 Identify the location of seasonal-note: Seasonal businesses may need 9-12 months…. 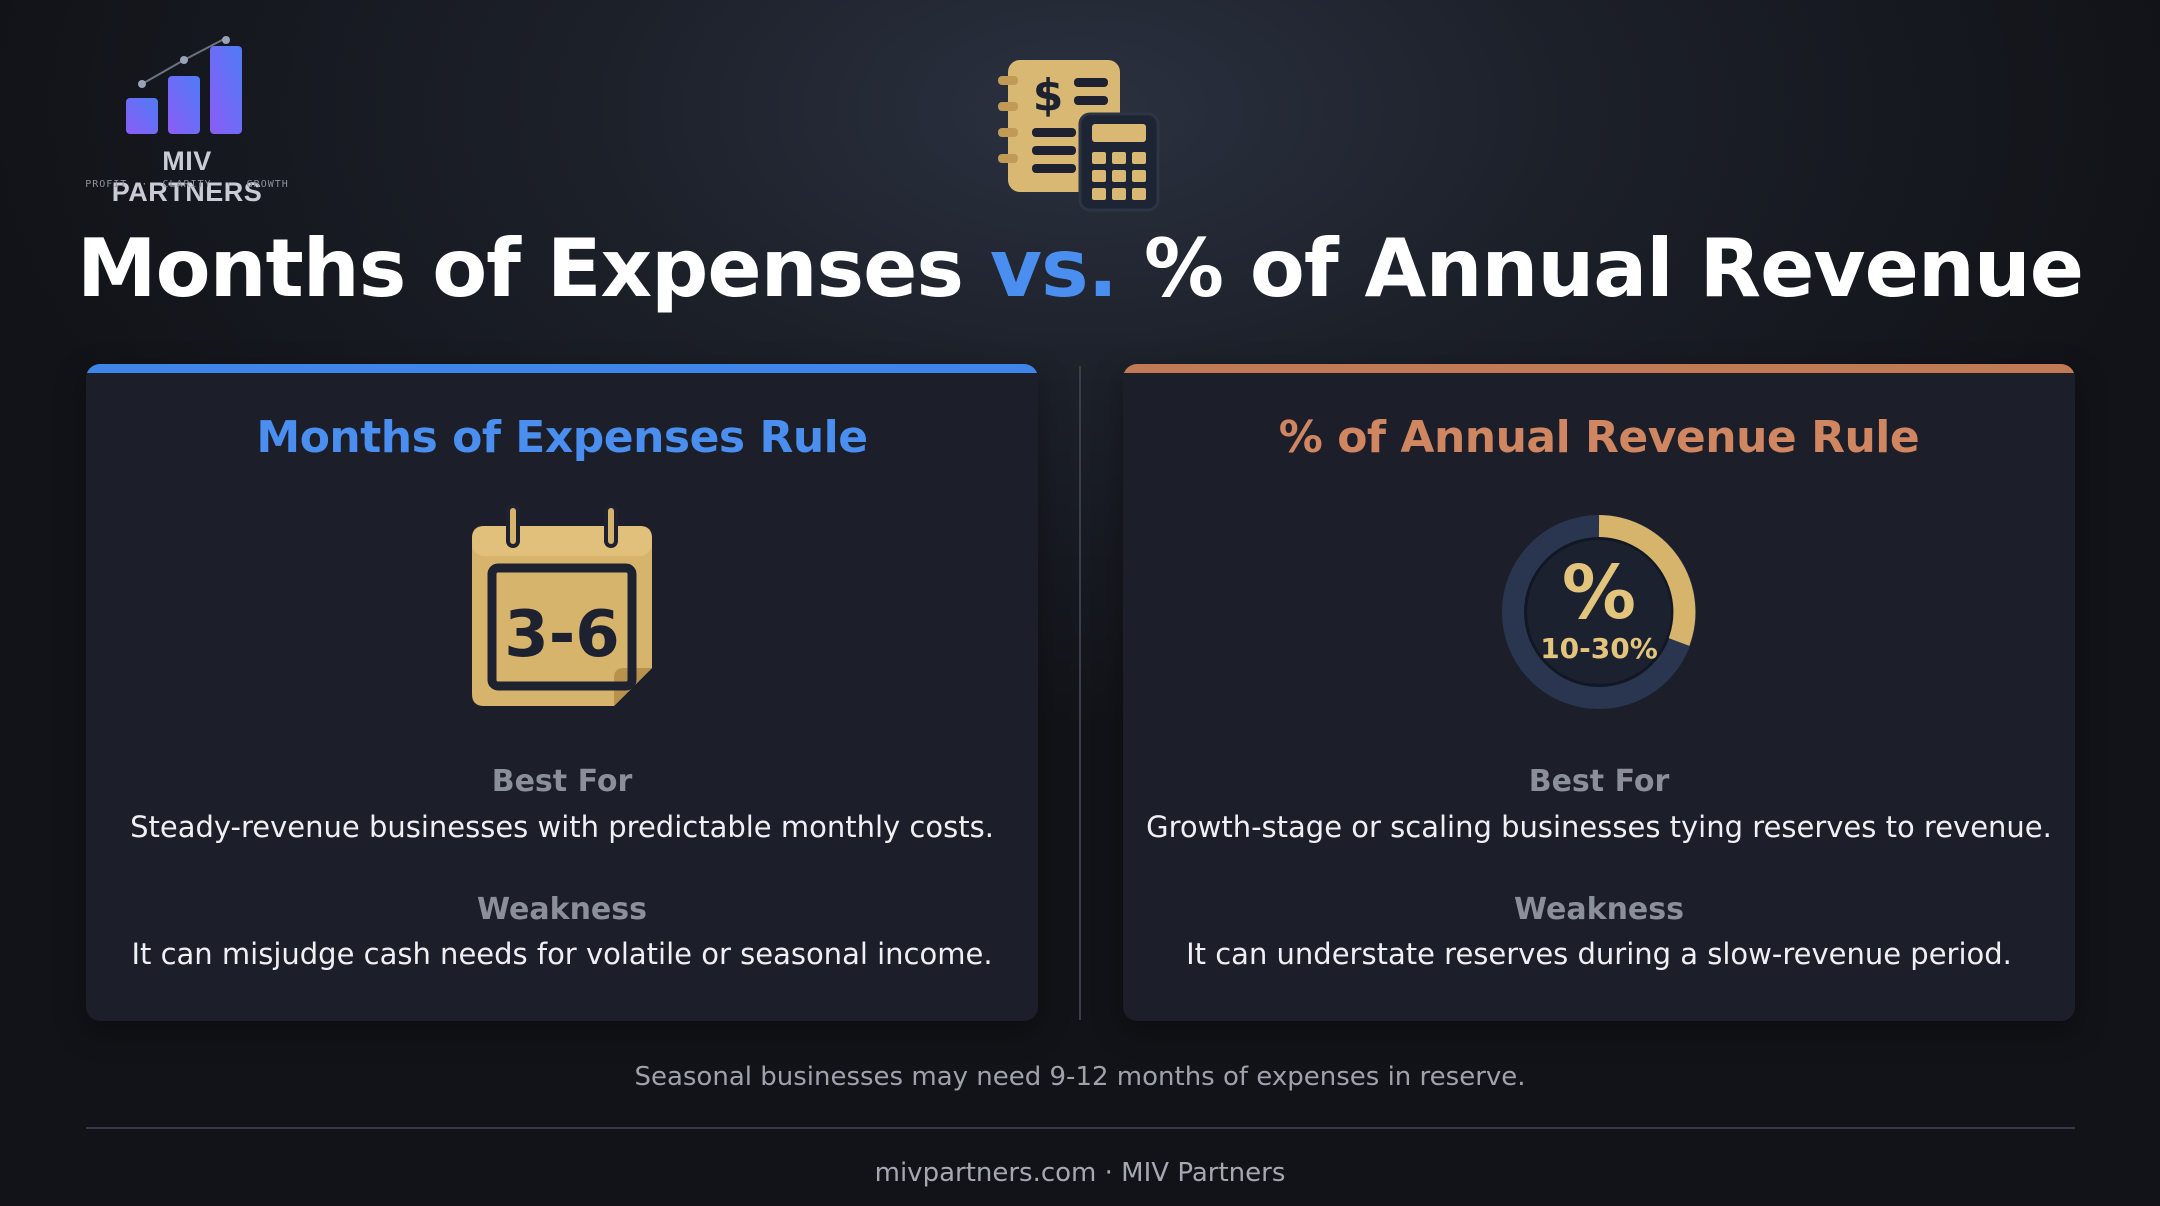
(1080, 1077).